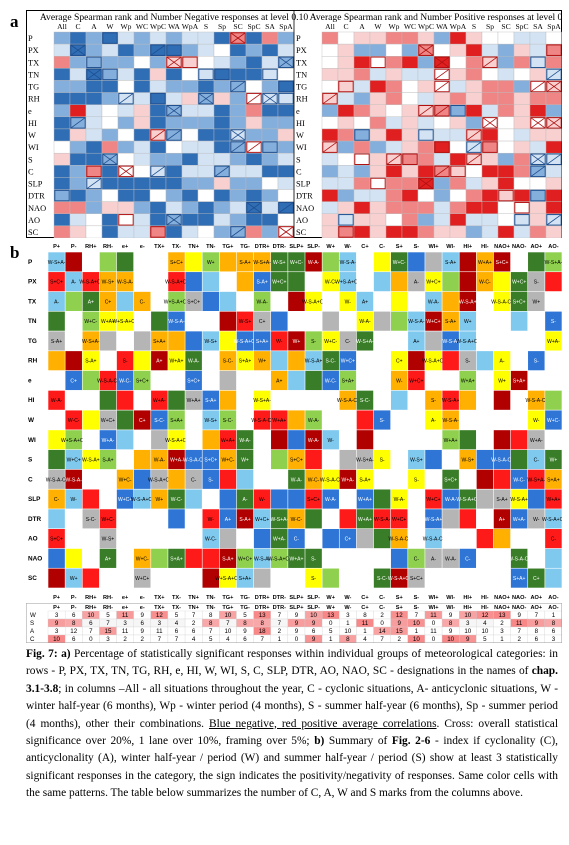  I want to click on grid-cell-code: W-S-A+, so click(91, 461).